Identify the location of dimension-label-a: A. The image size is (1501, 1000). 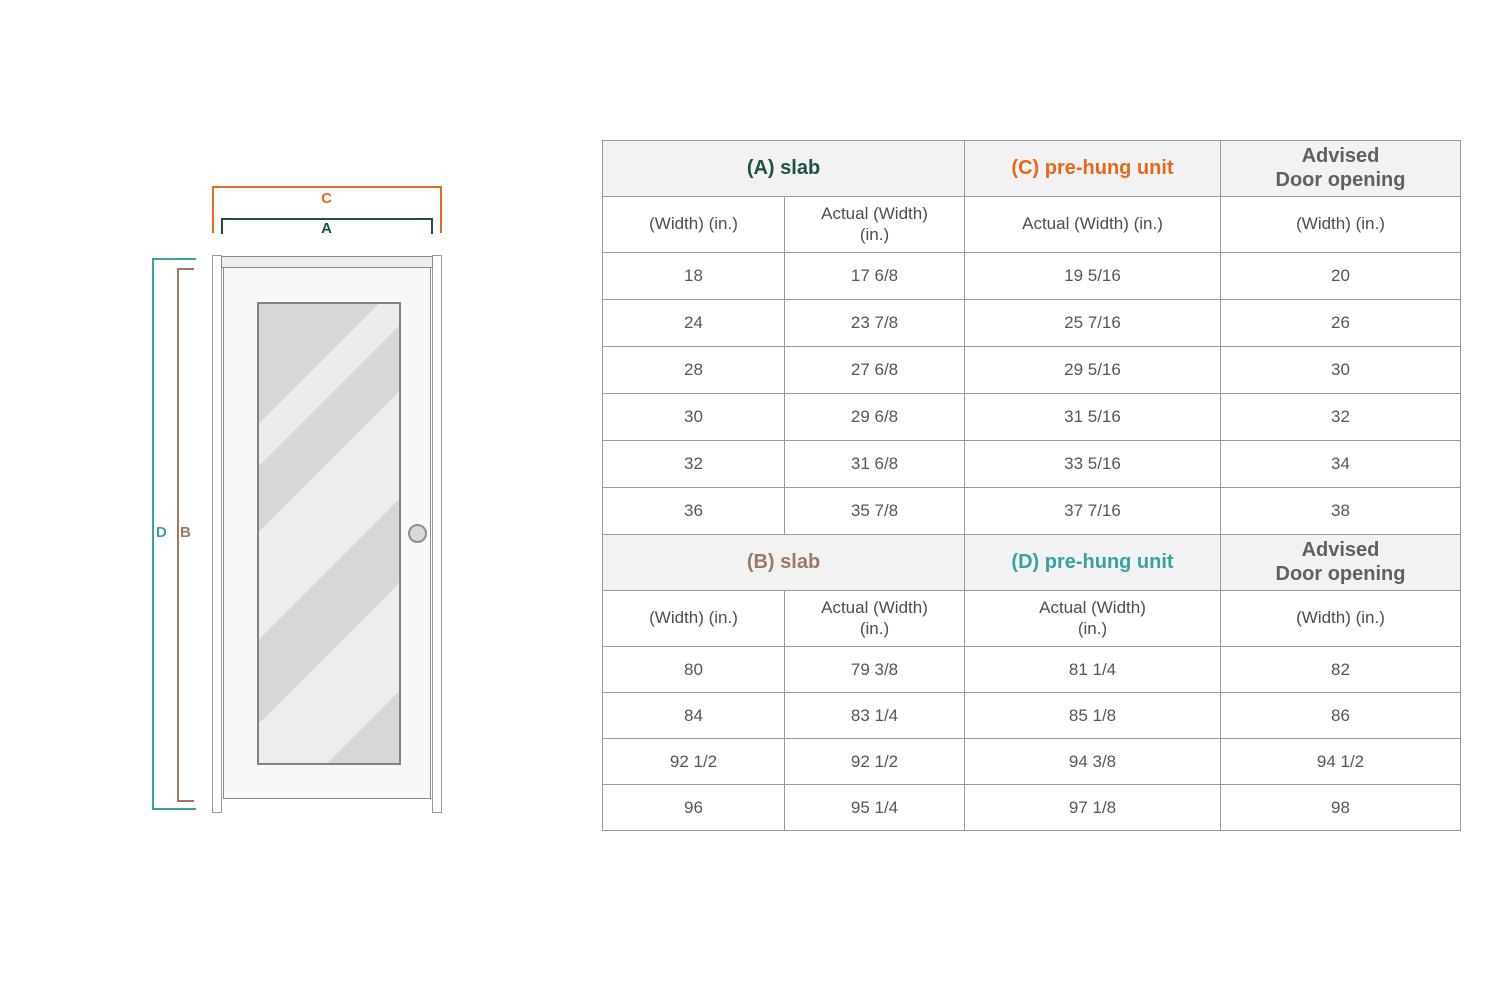
(327, 228).